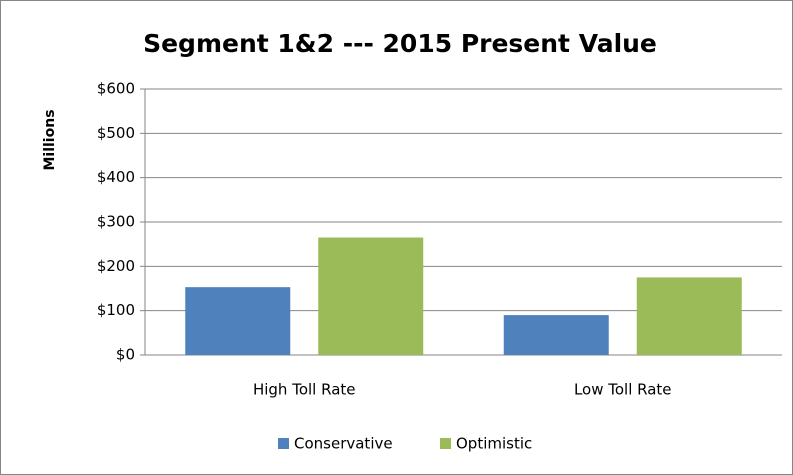  I want to click on y-tick-label: $100, so click(116, 310).